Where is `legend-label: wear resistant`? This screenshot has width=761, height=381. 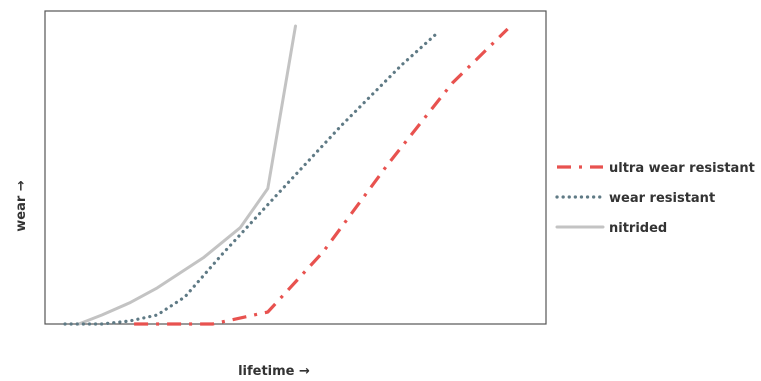
legend-label: wear resistant is located at coordinates (662, 198).